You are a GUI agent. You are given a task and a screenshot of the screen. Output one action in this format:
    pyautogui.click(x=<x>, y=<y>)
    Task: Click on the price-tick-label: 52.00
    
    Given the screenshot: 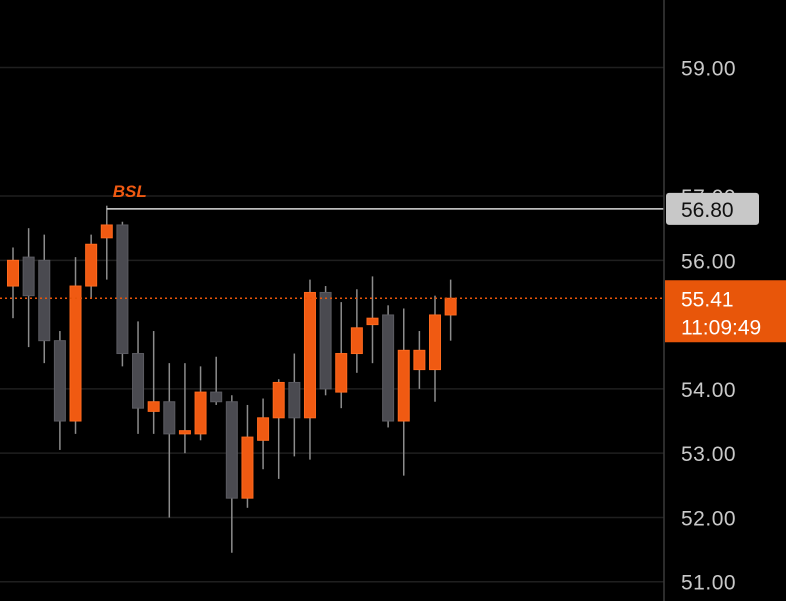 What is the action you would take?
    pyautogui.click(x=708, y=518)
    